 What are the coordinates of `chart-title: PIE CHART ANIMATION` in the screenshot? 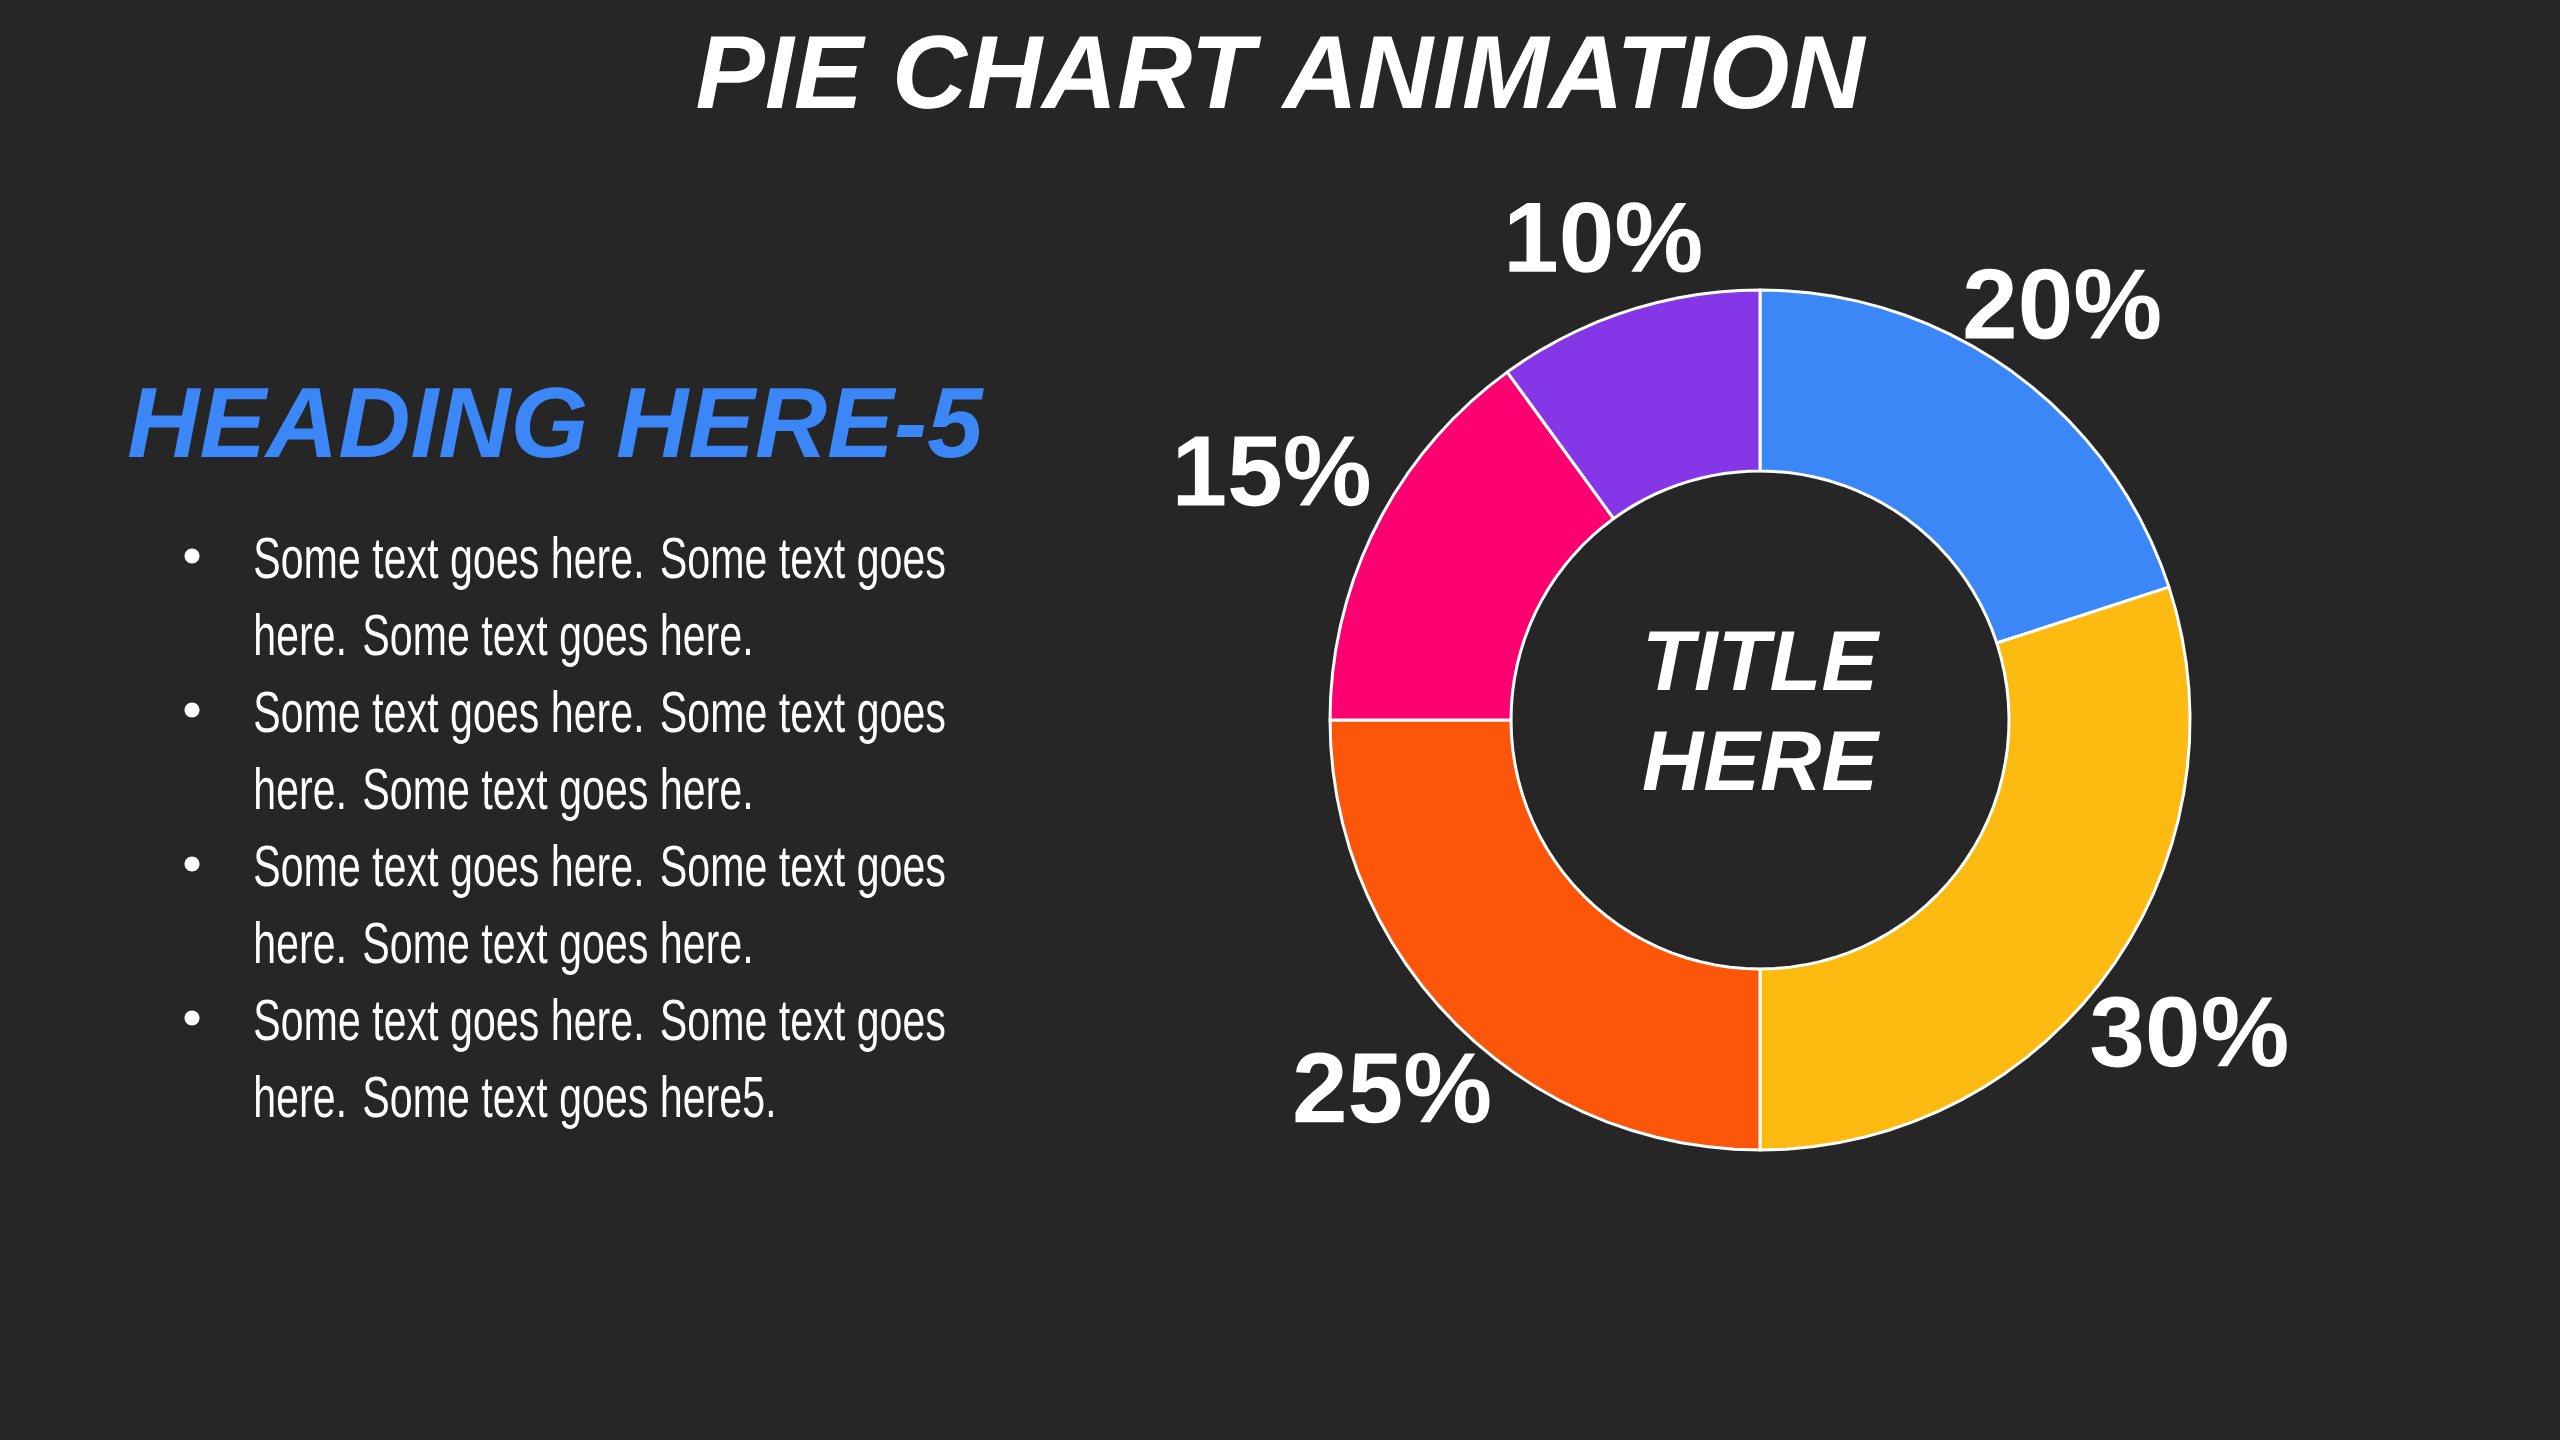 It's located at (1282, 72).